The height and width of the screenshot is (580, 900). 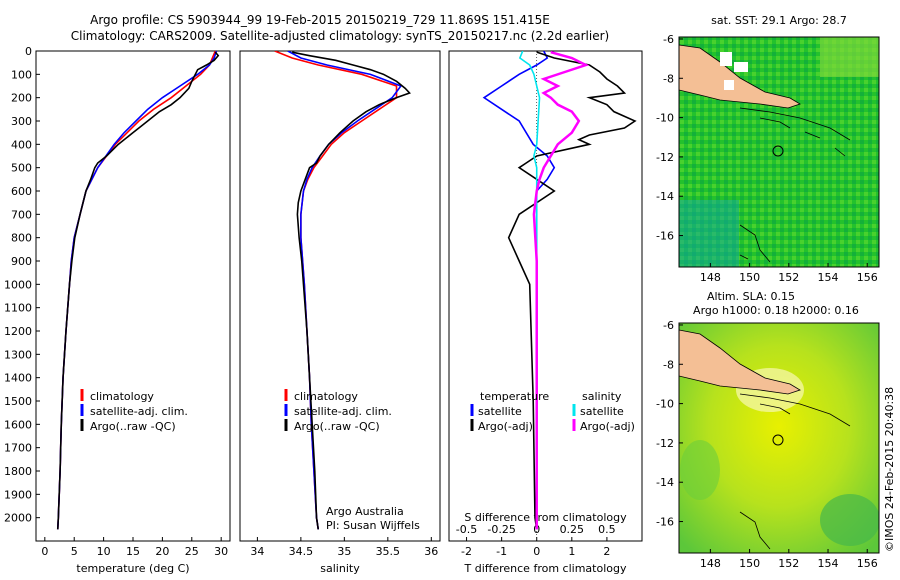 I want to click on y-tick-label: 900, so click(x=21, y=261).